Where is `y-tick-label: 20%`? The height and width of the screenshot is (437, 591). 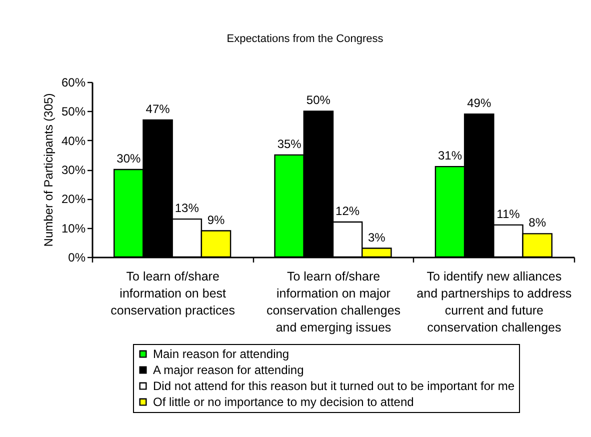
y-tick-label: 20% is located at coordinates (73, 199).